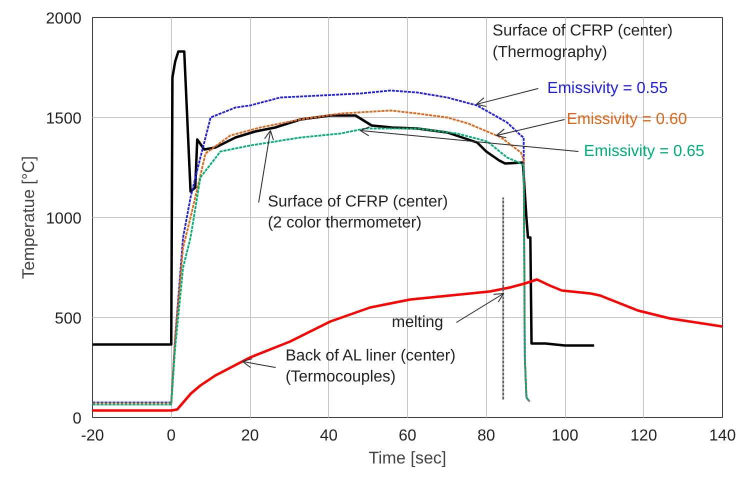 The width and height of the screenshot is (742, 479). What do you see at coordinates (64, 19) in the screenshot?
I see `y-tick-label: 2000` at bounding box center [64, 19].